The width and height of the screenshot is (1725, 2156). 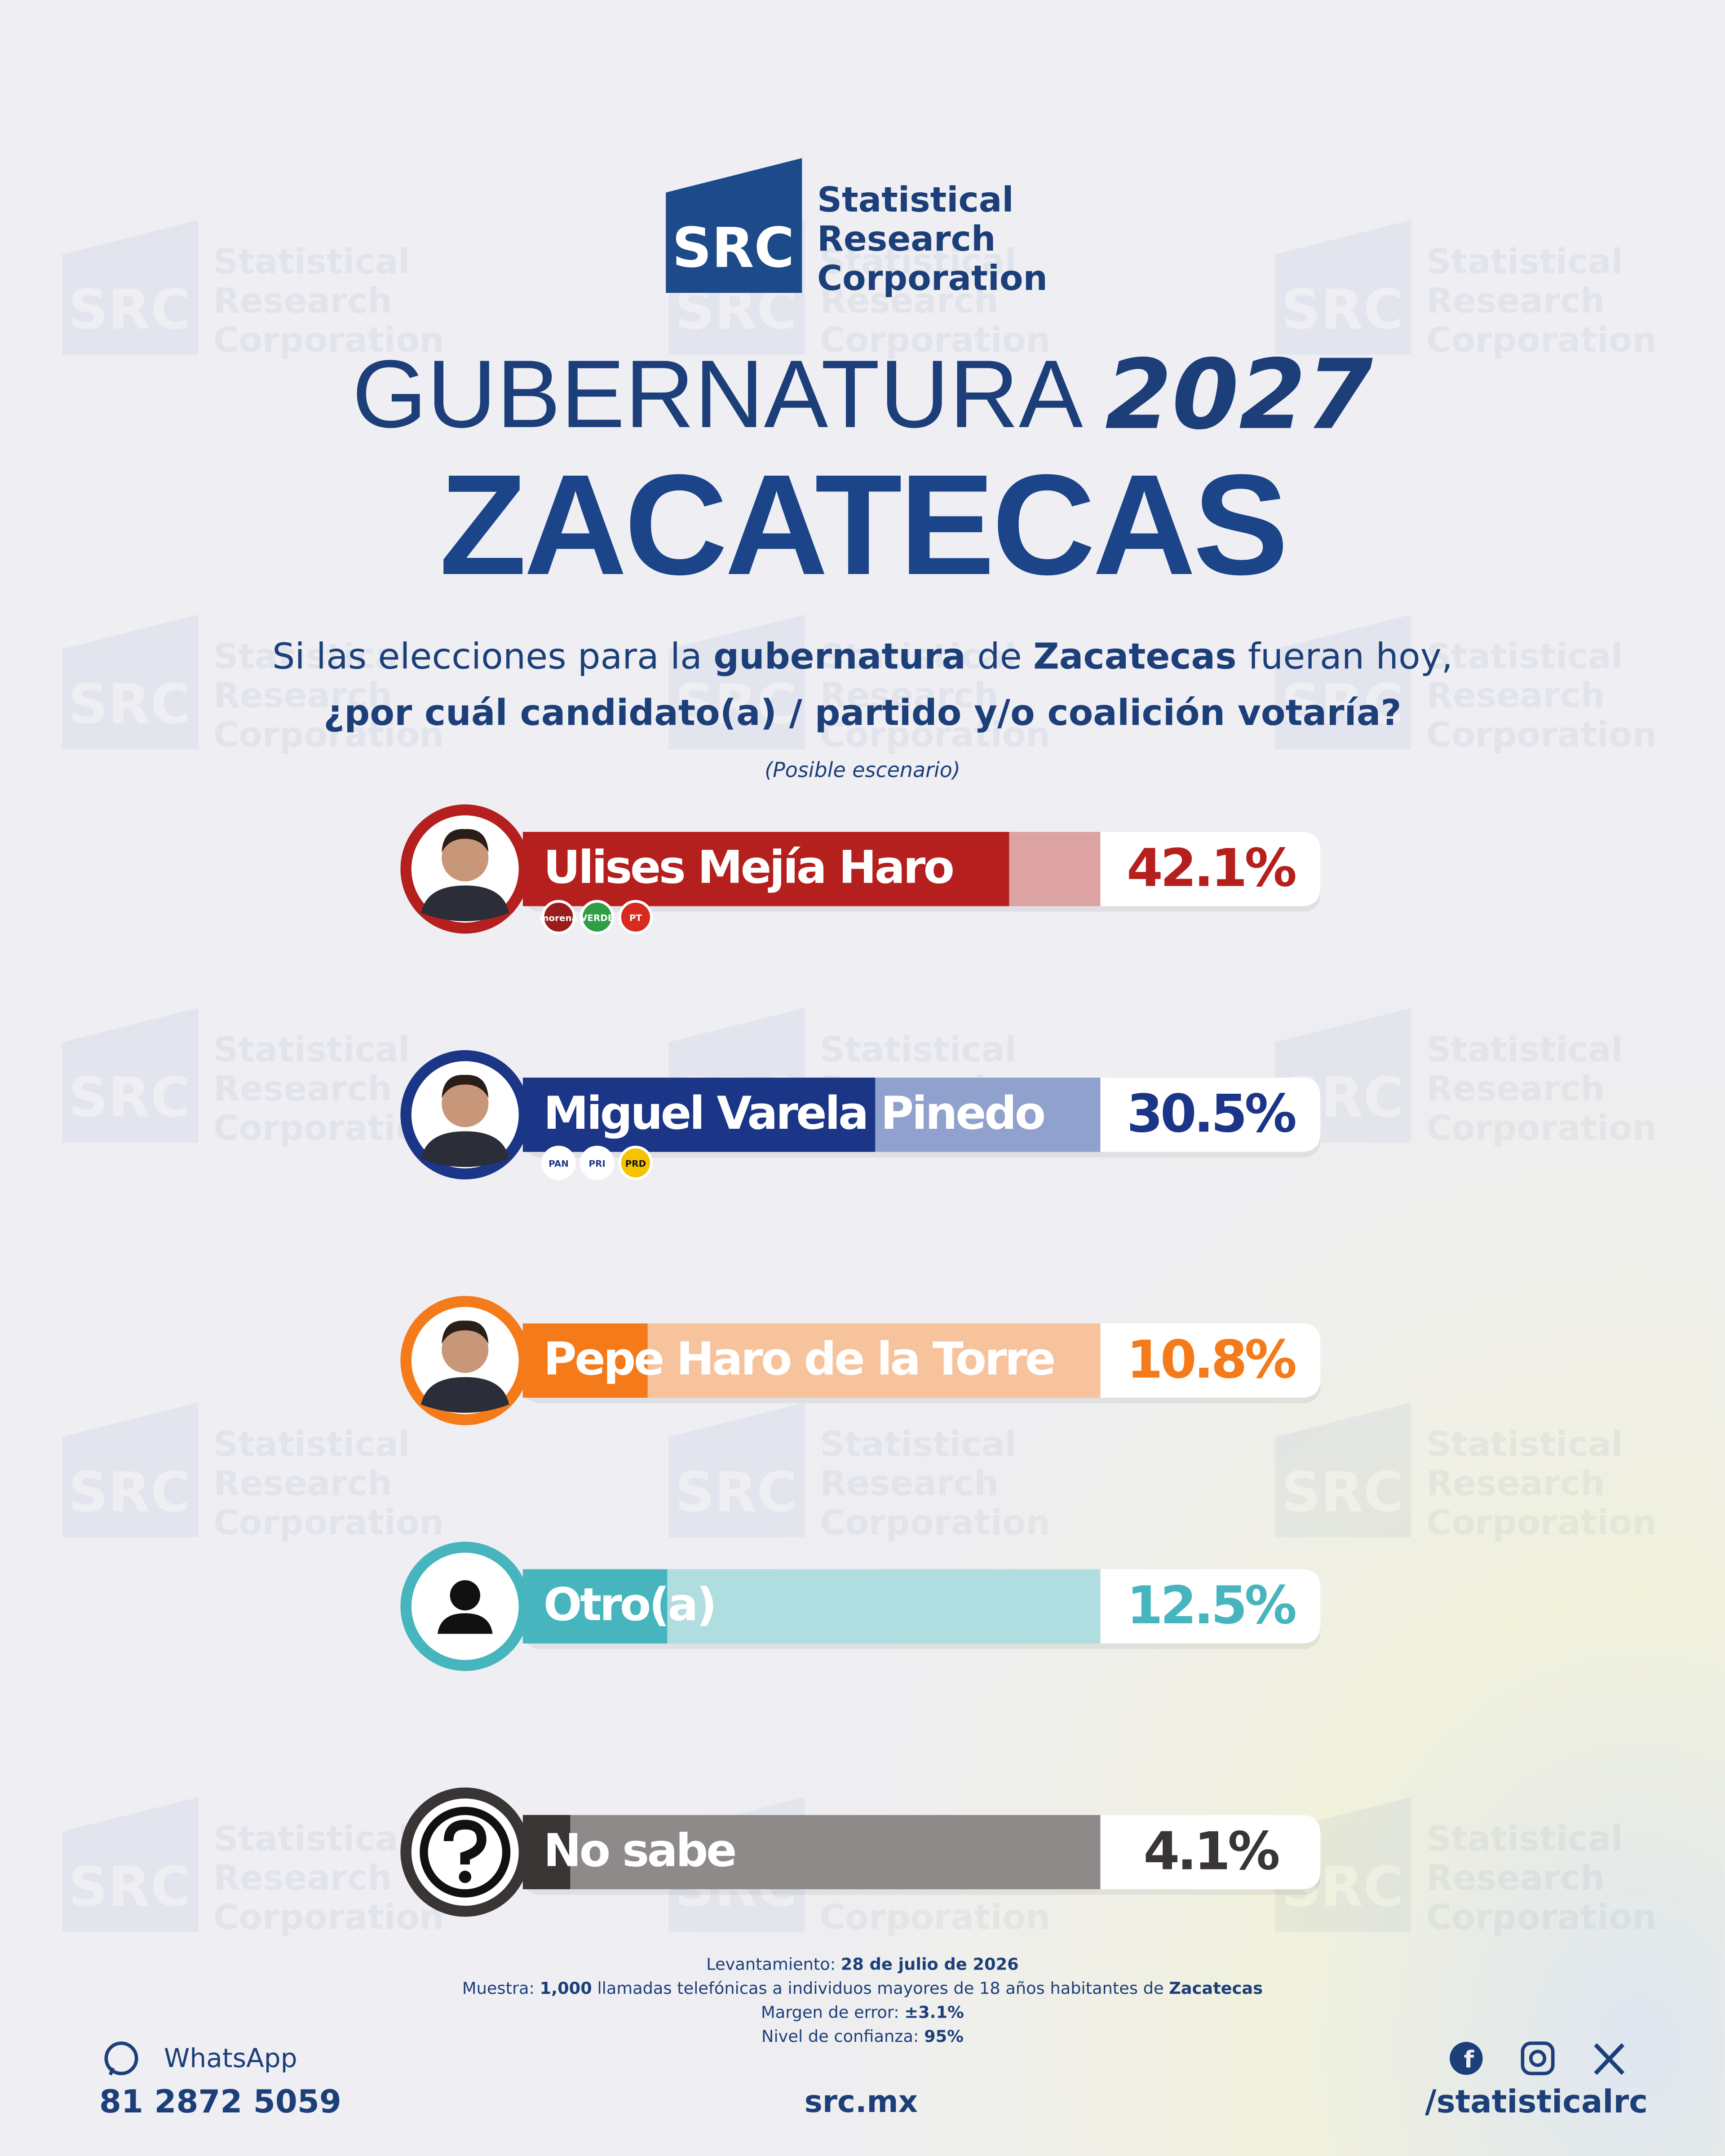 What do you see at coordinates (934, 2012) in the screenshot?
I see `methodology-part: ±3.1%` at bounding box center [934, 2012].